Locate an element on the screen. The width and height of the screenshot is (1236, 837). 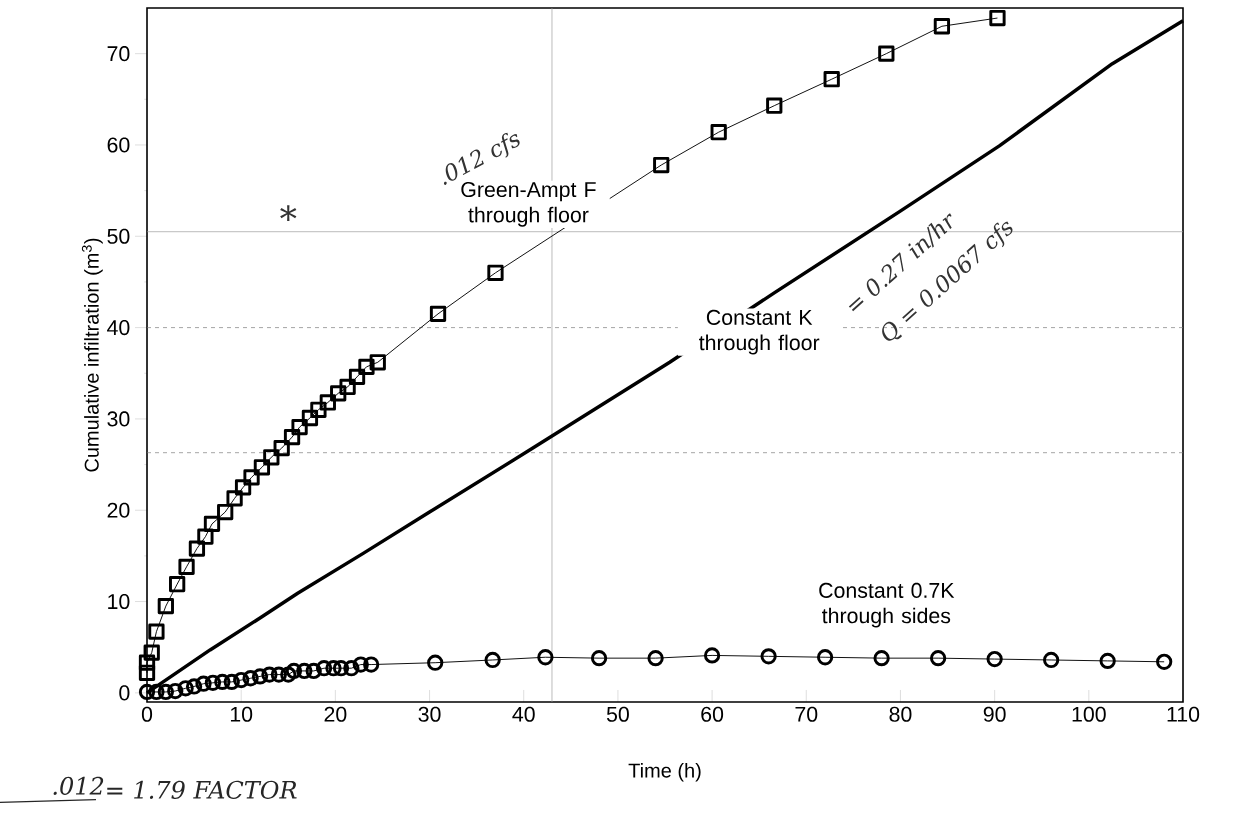
y-tick-label: 60 is located at coordinates (118, 145).